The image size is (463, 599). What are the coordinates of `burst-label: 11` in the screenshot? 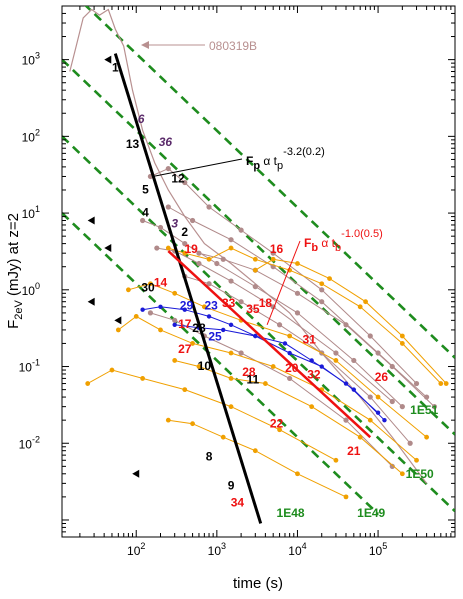 It's located at (253, 380).